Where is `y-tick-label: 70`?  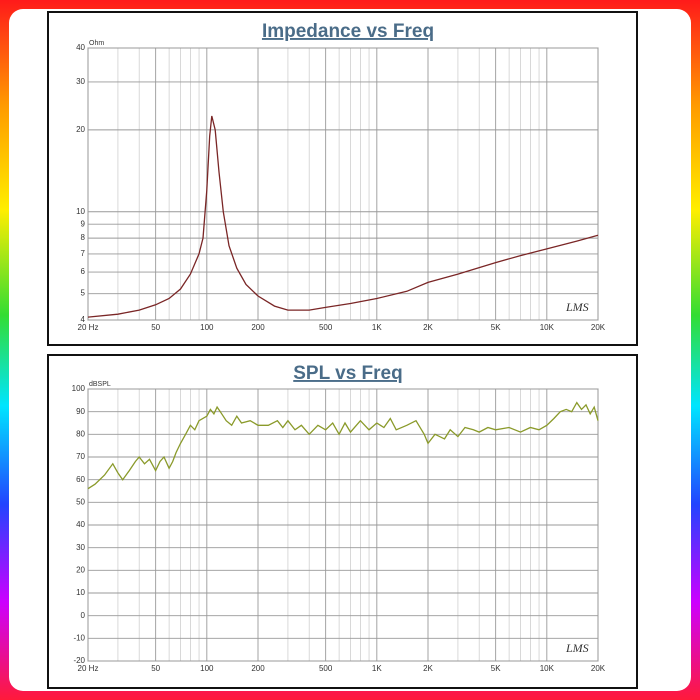
y-tick-label: 70 is located at coordinates (80, 456).